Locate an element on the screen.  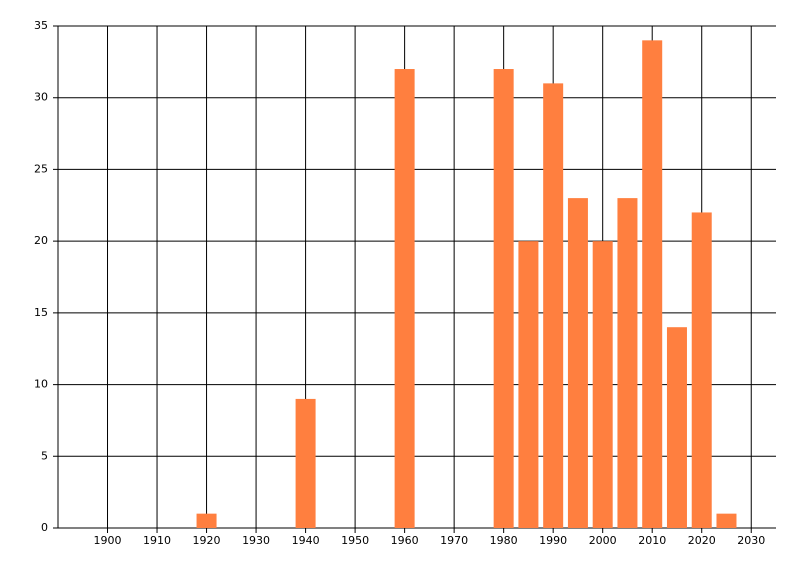
y-tick-label: 10 is located at coordinates (41, 384).